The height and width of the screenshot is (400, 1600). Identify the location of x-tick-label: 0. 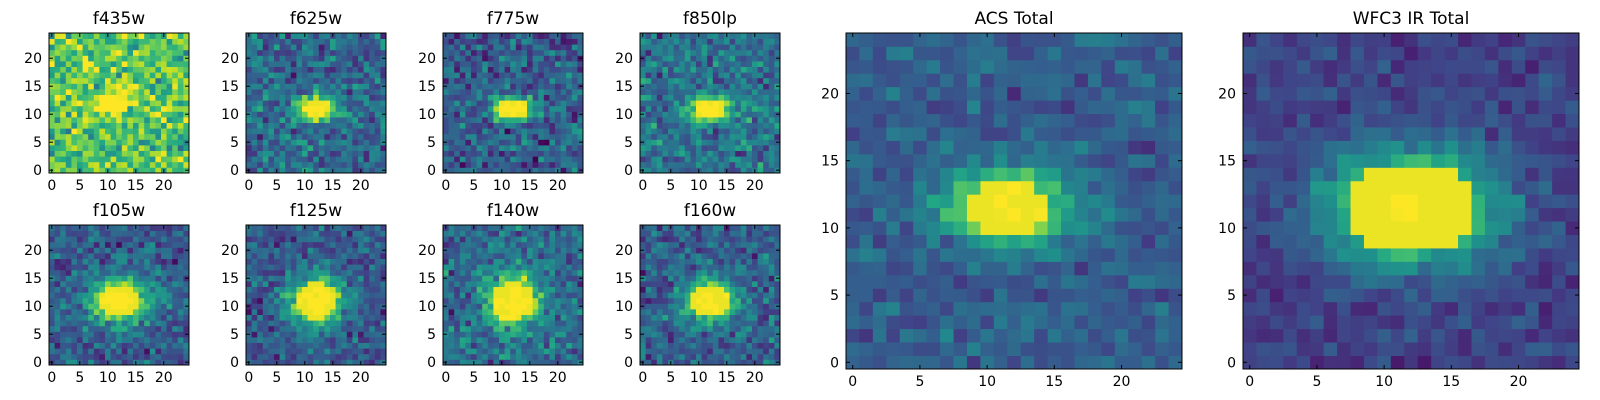
(445, 186).